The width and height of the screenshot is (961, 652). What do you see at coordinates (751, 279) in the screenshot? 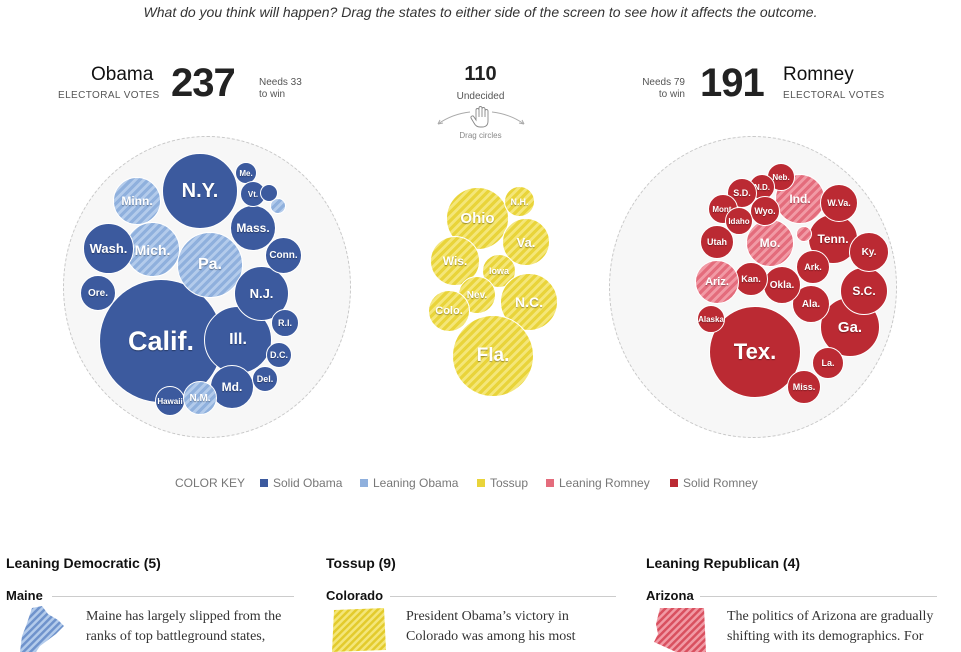
I see `state-bubble-kan: Kan.` at bounding box center [751, 279].